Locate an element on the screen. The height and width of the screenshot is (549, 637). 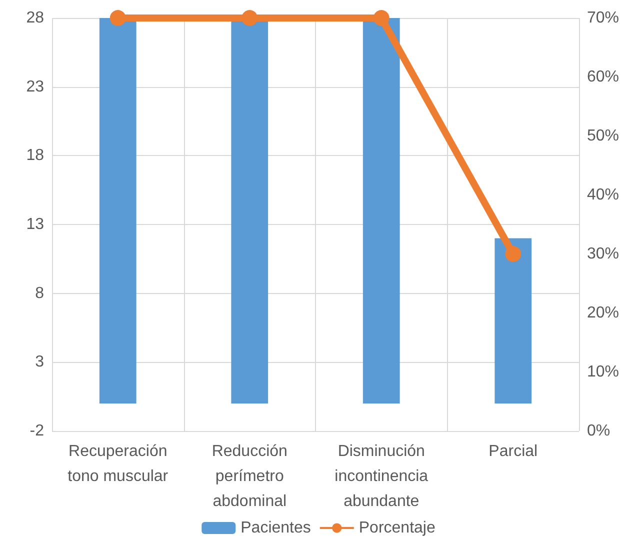
y-tick-label: 18 is located at coordinates (35, 155).